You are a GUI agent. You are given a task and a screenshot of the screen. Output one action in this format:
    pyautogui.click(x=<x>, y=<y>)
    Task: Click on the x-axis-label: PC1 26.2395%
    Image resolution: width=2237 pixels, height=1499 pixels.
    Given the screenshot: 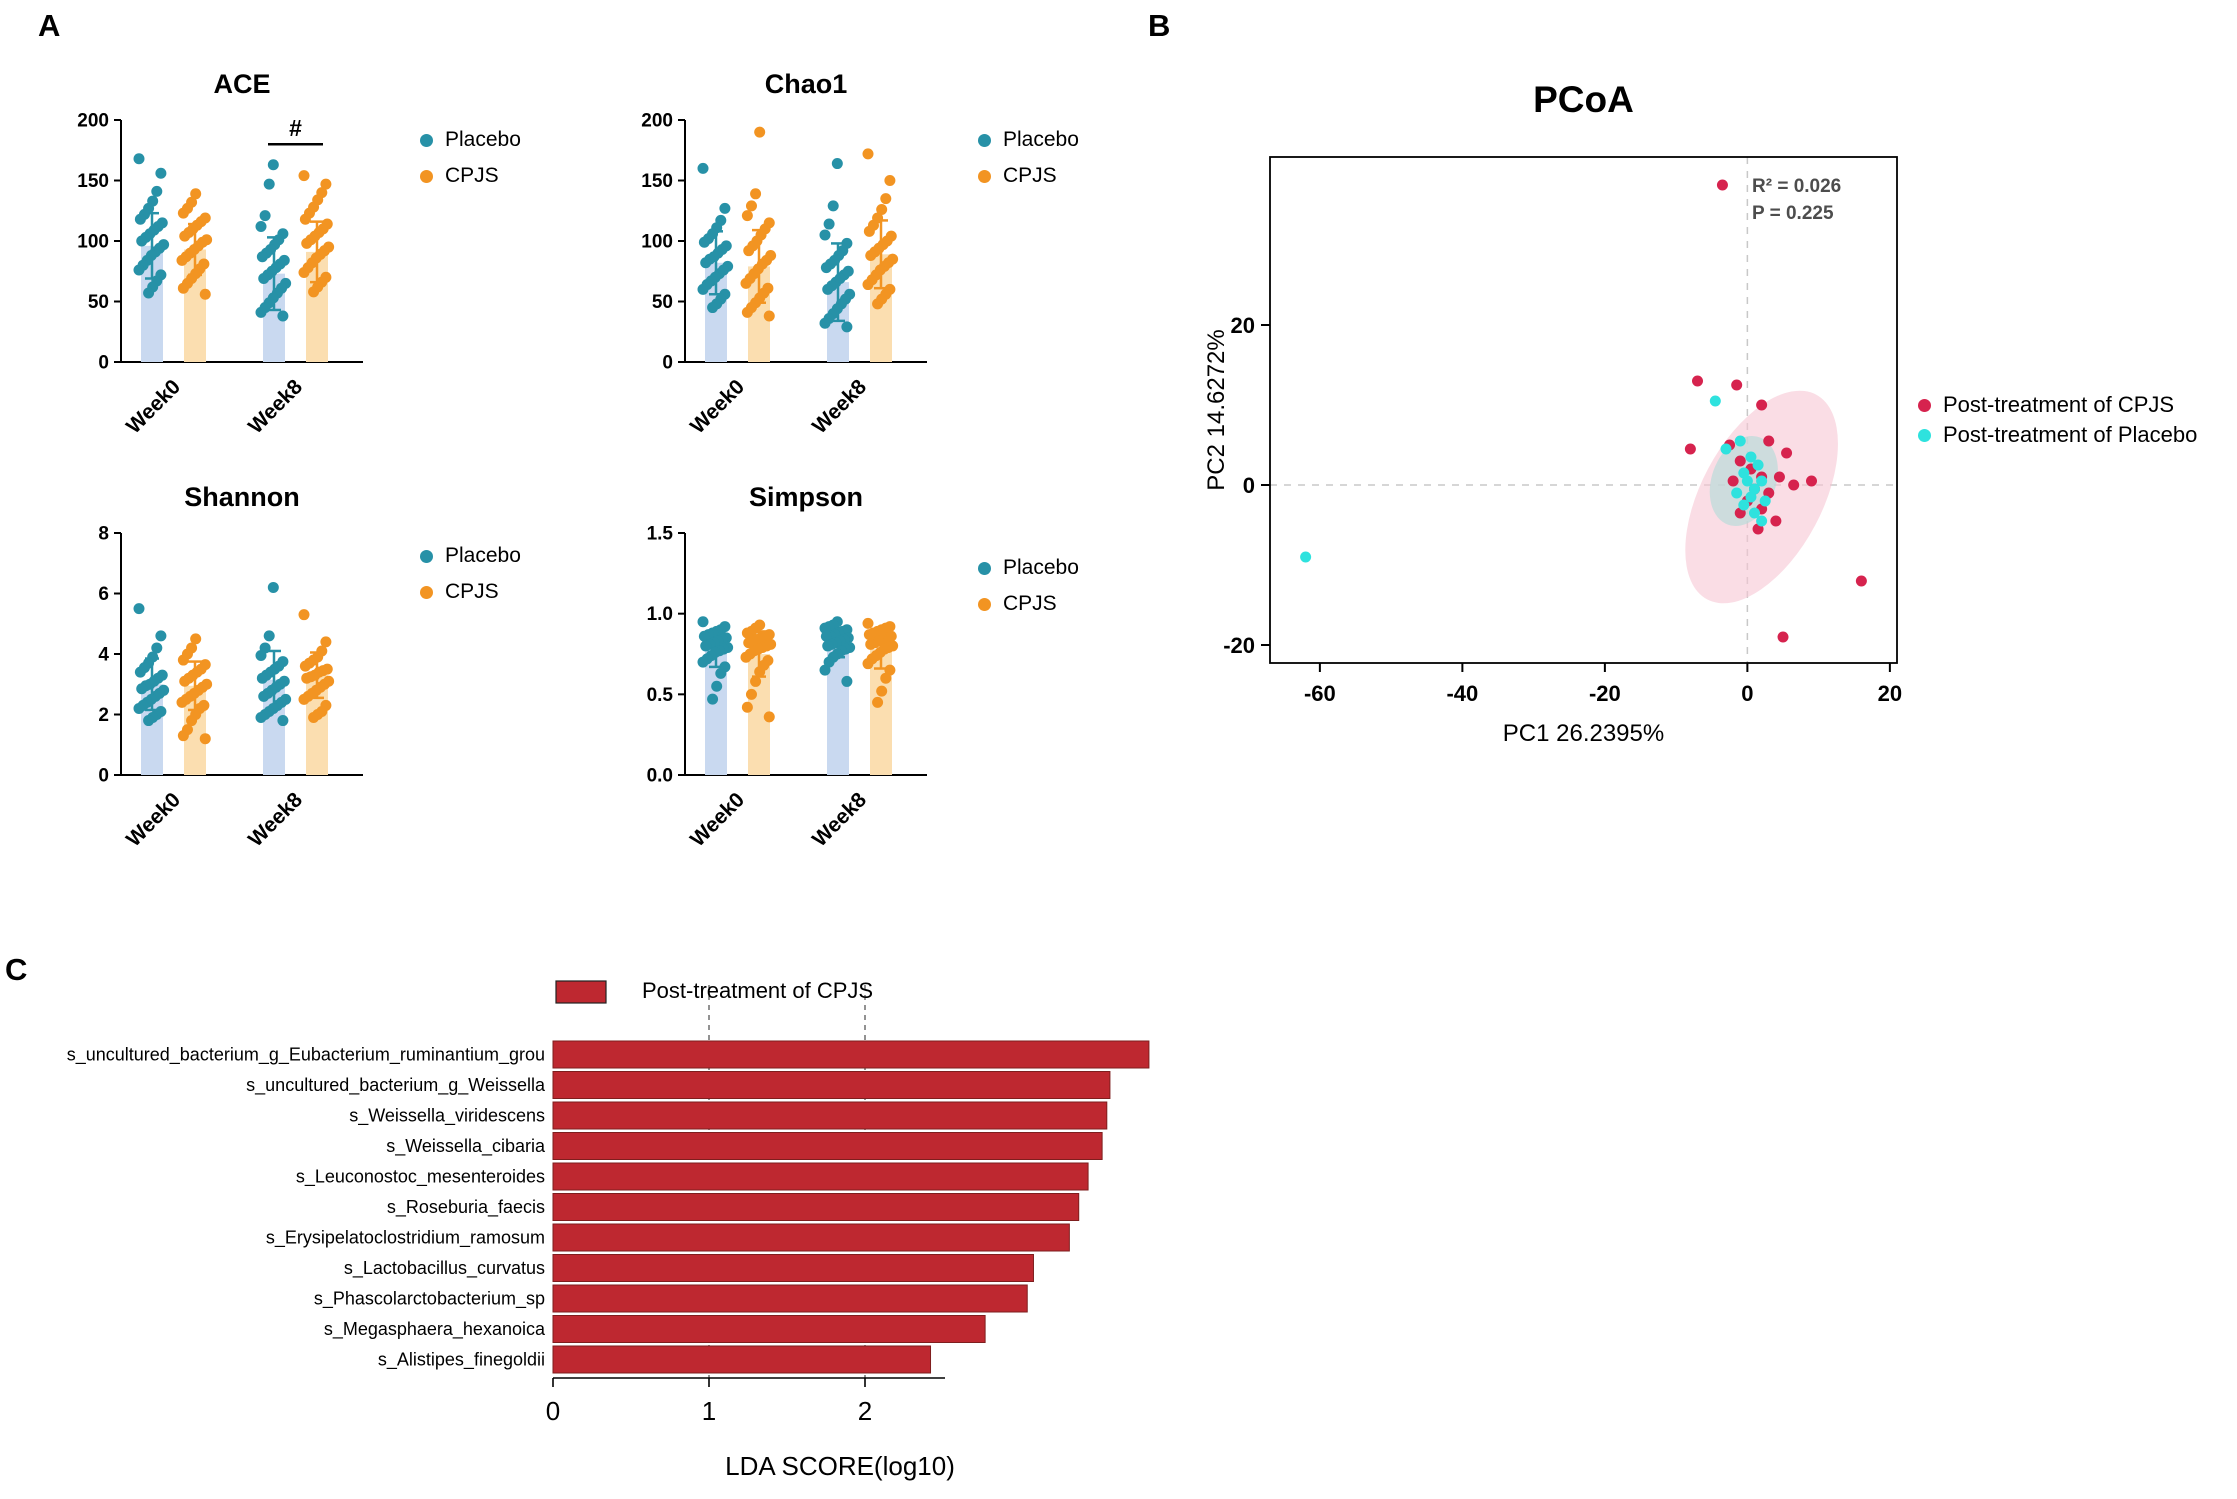 What is the action you would take?
    pyautogui.click(x=1583, y=733)
    